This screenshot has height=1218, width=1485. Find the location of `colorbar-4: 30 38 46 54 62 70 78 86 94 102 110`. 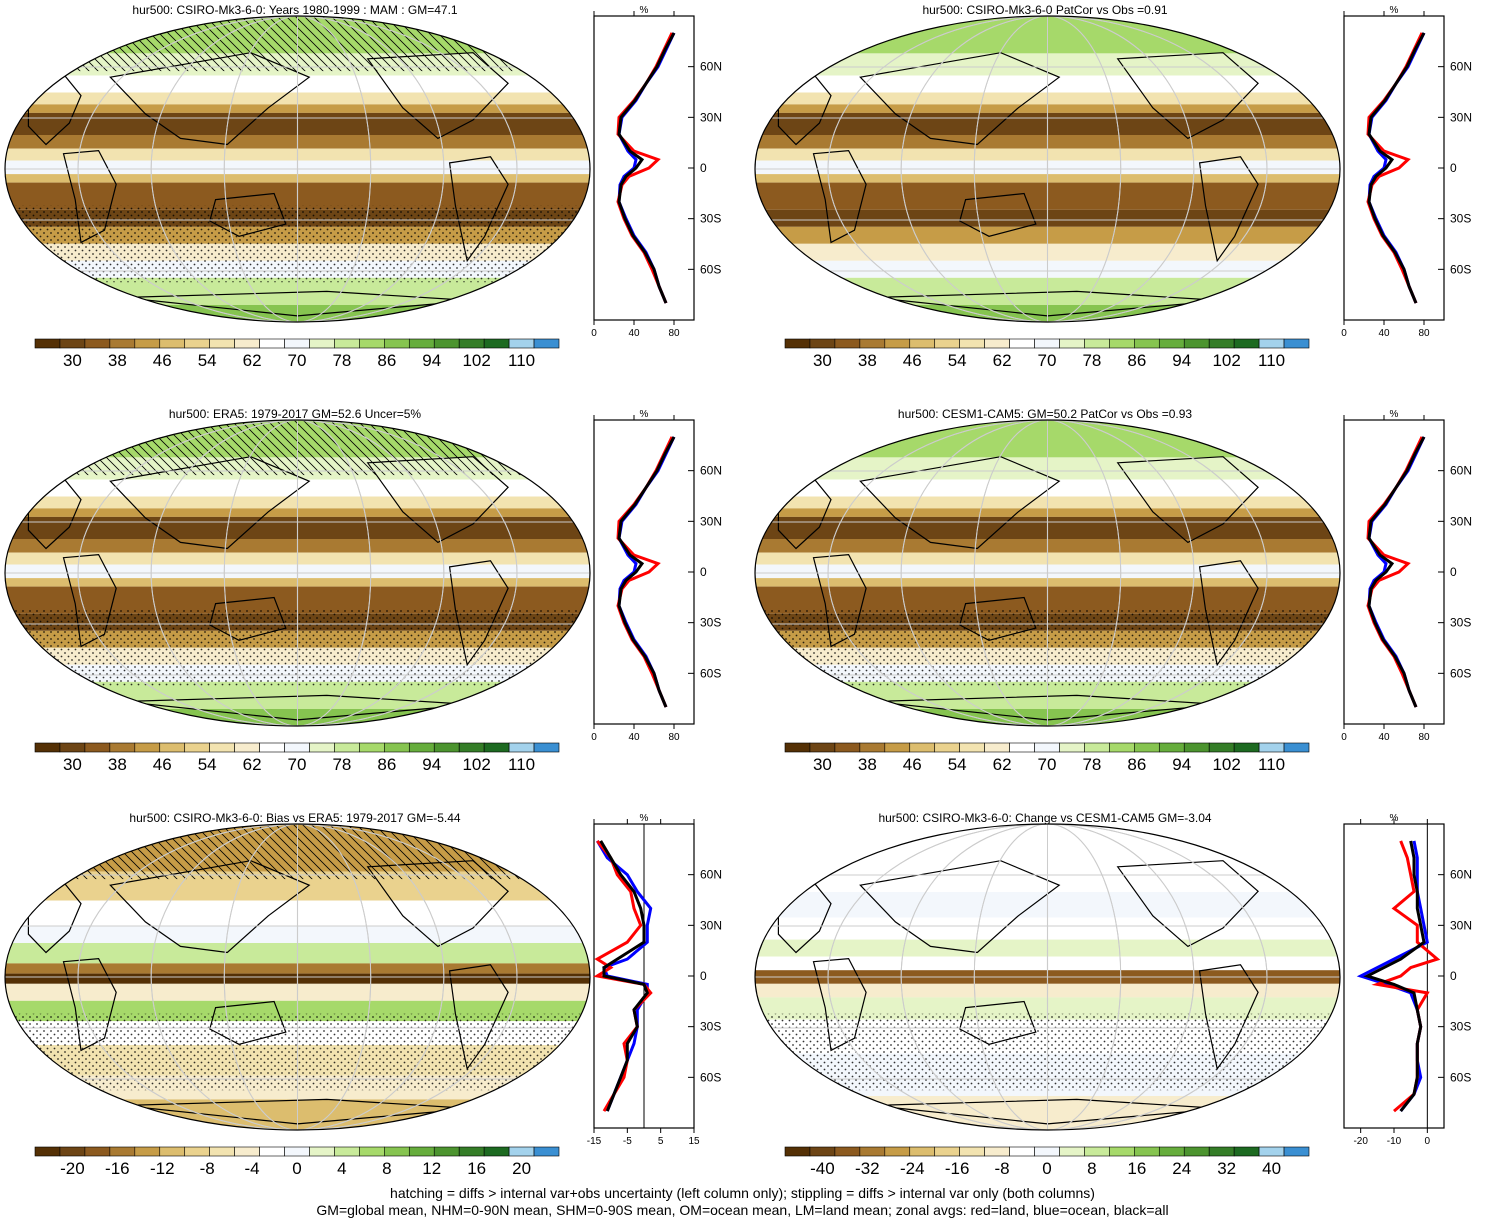

colorbar-4: 30 38 46 54 62 70 78 86 94 102 110 is located at coordinates (1047, 758).